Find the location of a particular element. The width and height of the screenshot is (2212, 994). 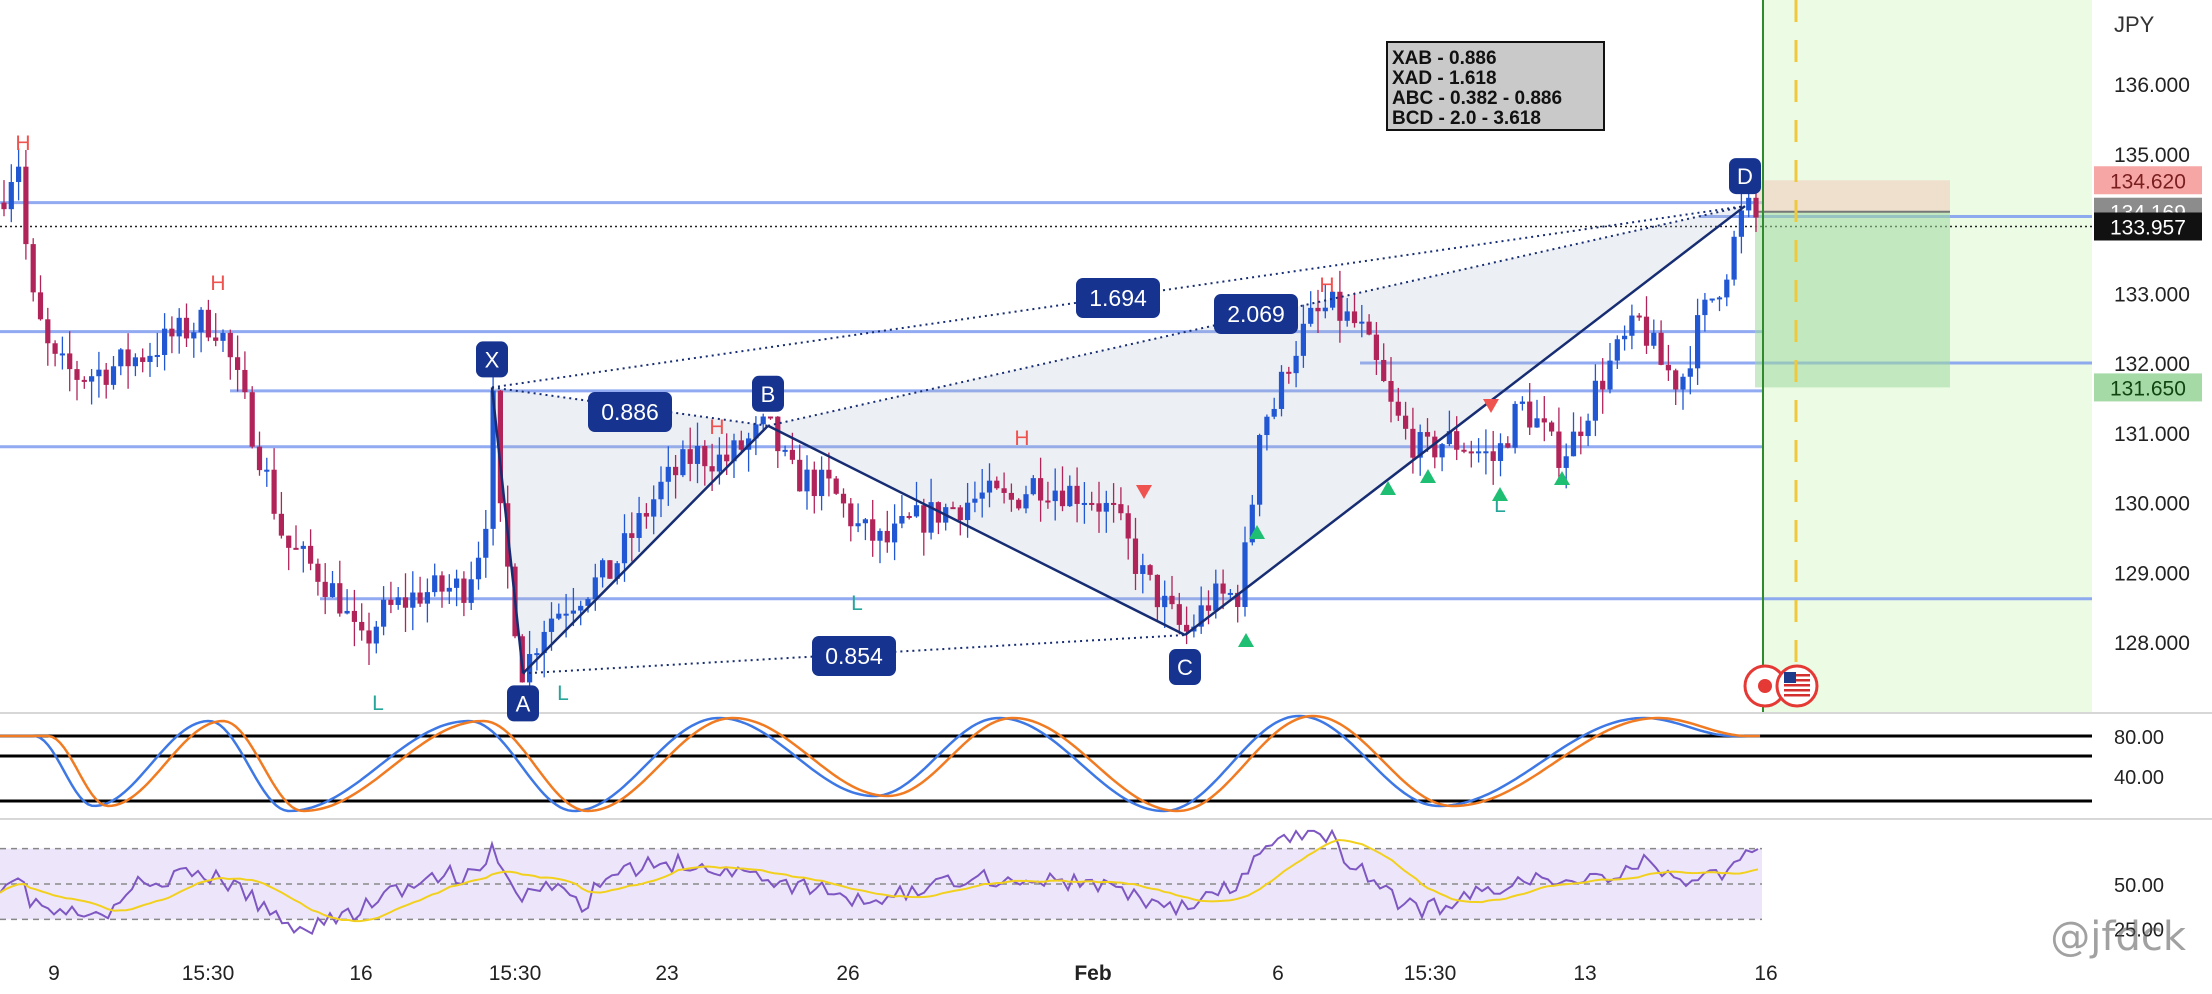

stoch-d-line is located at coordinates (880, 763).